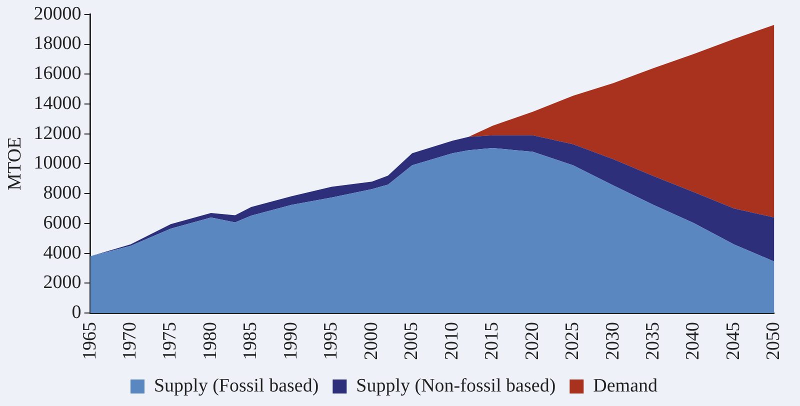 The width and height of the screenshot is (800, 406). Describe the element at coordinates (451, 341) in the screenshot. I see `x-tick-label: 2010` at that location.